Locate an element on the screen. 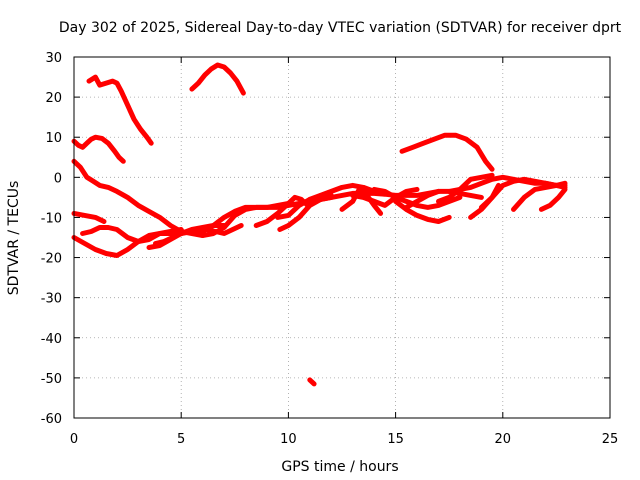 The width and height of the screenshot is (640, 480). y-tick-label: -30 is located at coordinates (51, 299).